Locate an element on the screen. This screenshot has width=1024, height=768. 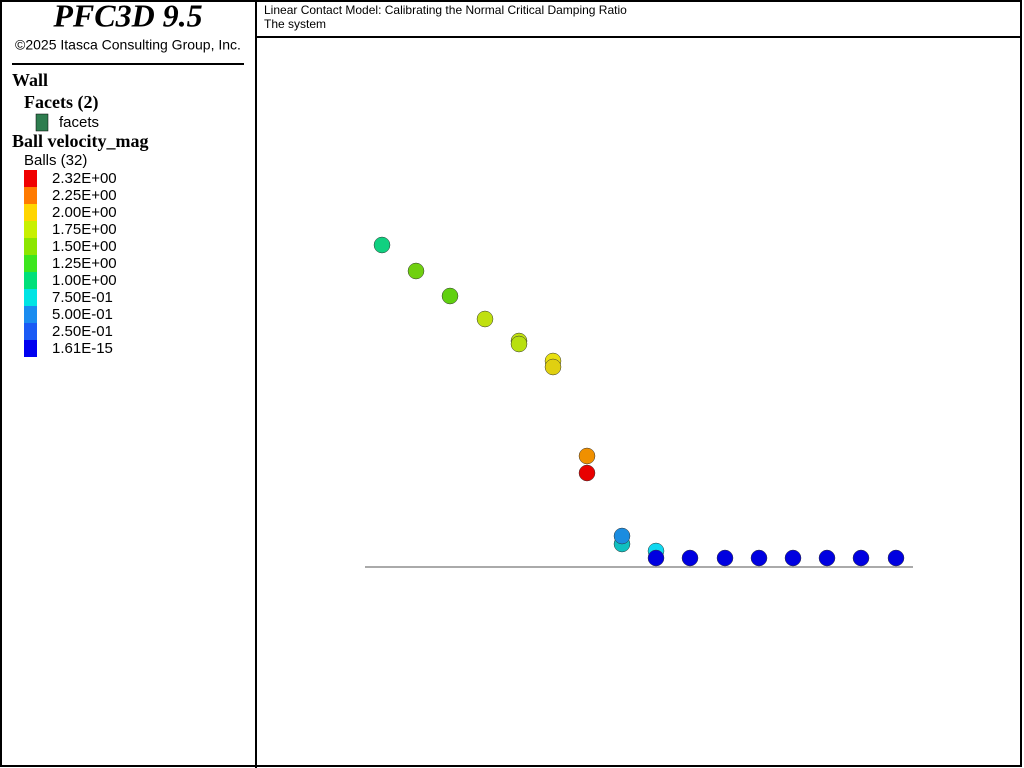
legend-label: 1.50E+00 is located at coordinates (84, 246).